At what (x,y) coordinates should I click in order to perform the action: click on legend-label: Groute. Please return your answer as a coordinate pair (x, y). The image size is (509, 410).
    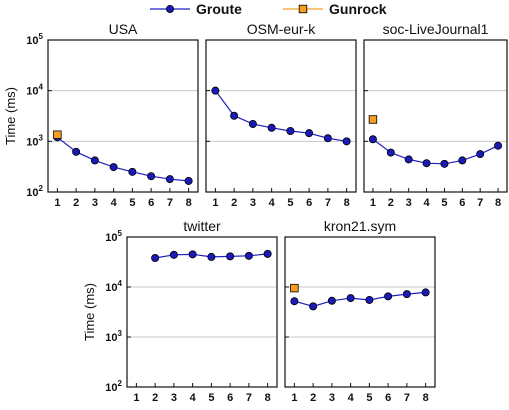
    Looking at the image, I should click on (219, 9).